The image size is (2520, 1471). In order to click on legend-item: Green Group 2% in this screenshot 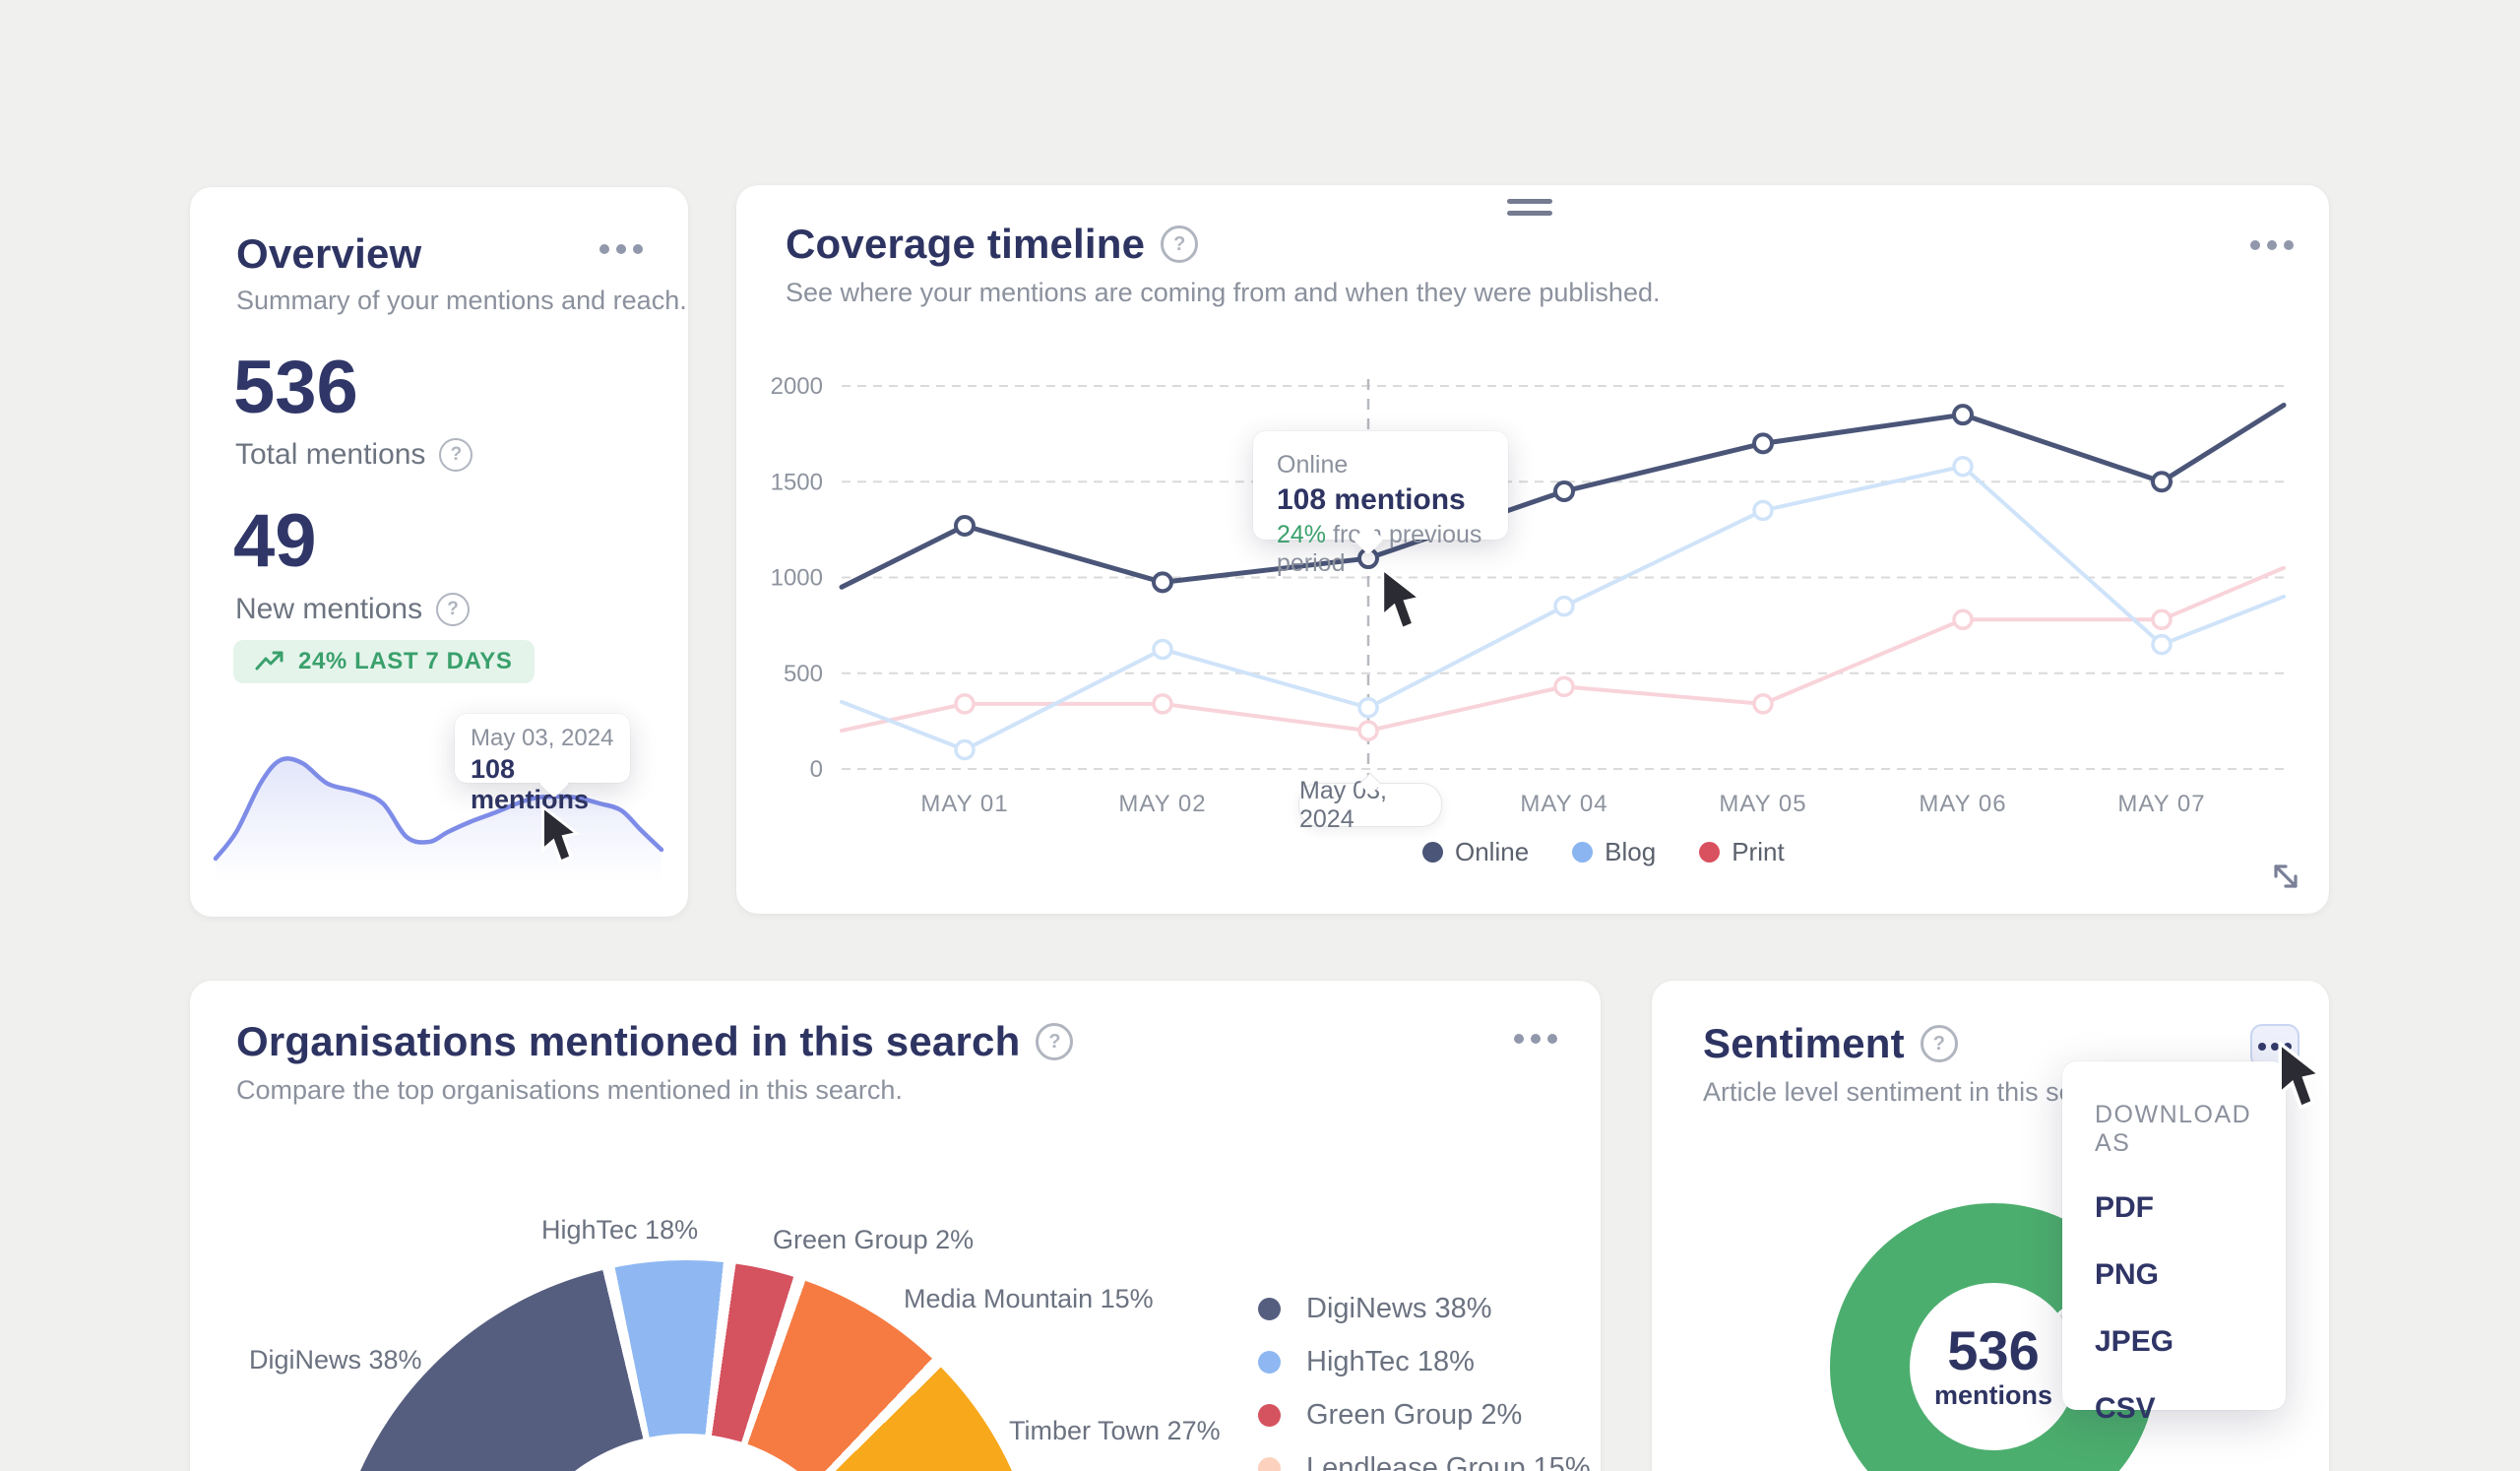, I will do `click(1424, 1414)`.